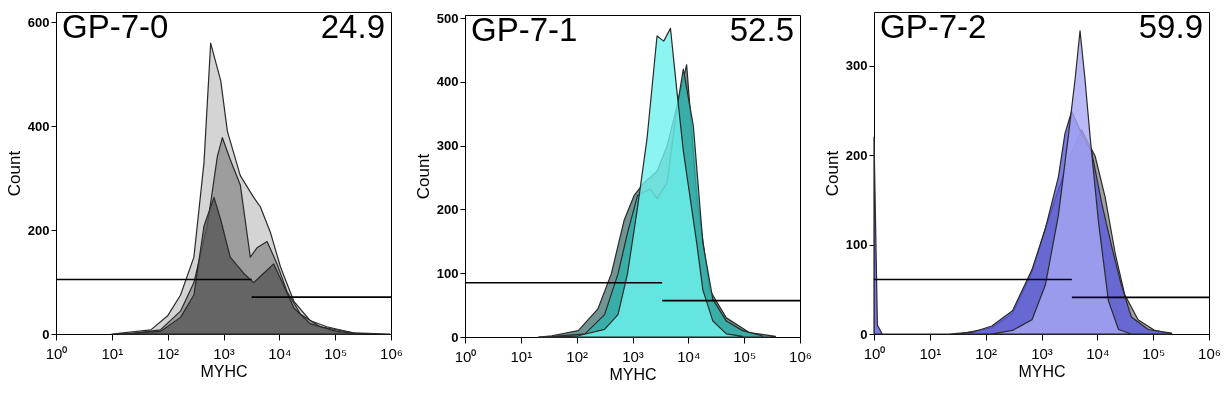  What do you see at coordinates (524, 29) in the screenshot?
I see `chart-title: GP-7-1` at bounding box center [524, 29].